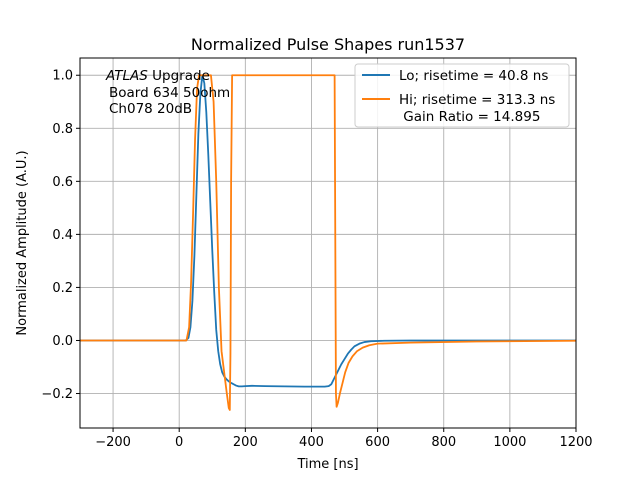 The image size is (640, 480). Describe the element at coordinates (575, 442) in the screenshot. I see `x-tick-label: 1200` at that location.